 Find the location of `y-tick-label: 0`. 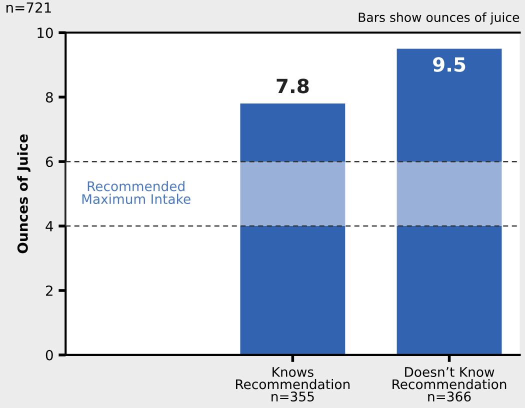

y-tick-label: 0 is located at coordinates (49, 355).